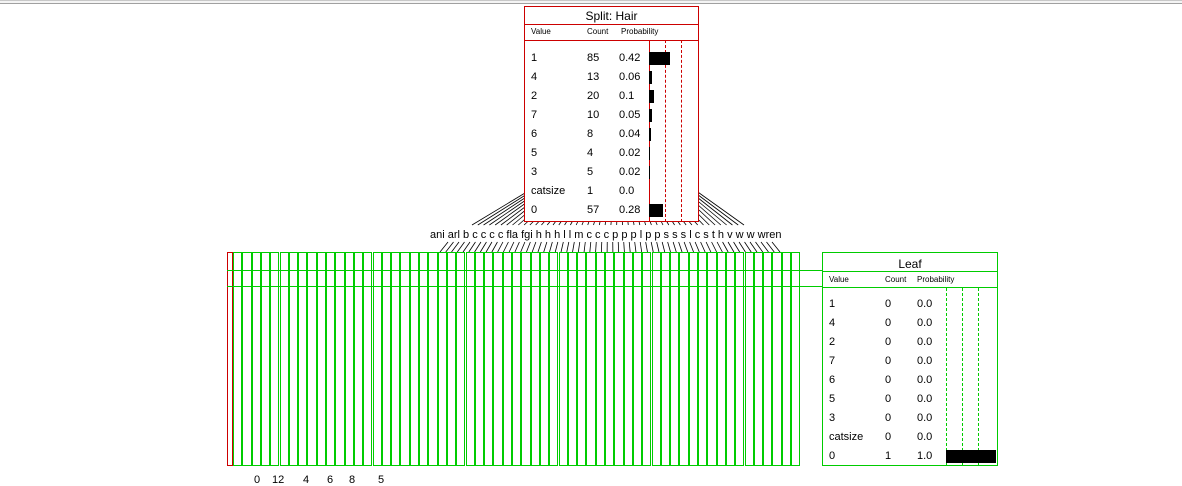 The image size is (1182, 486). I want to click on bottom-label: 0, so click(257, 480).